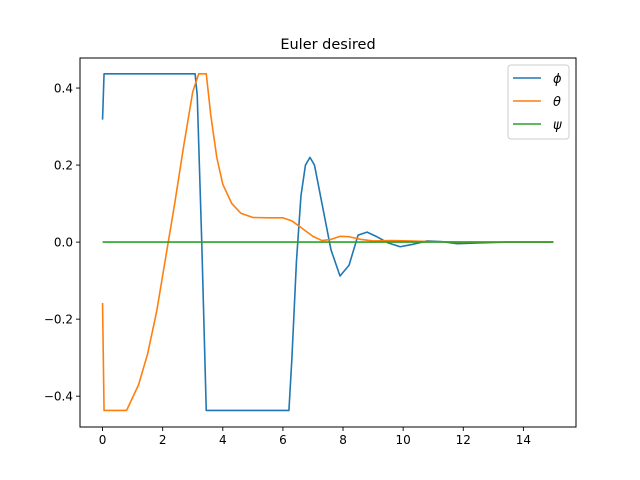  I want to click on legend-box, so click(538, 102).